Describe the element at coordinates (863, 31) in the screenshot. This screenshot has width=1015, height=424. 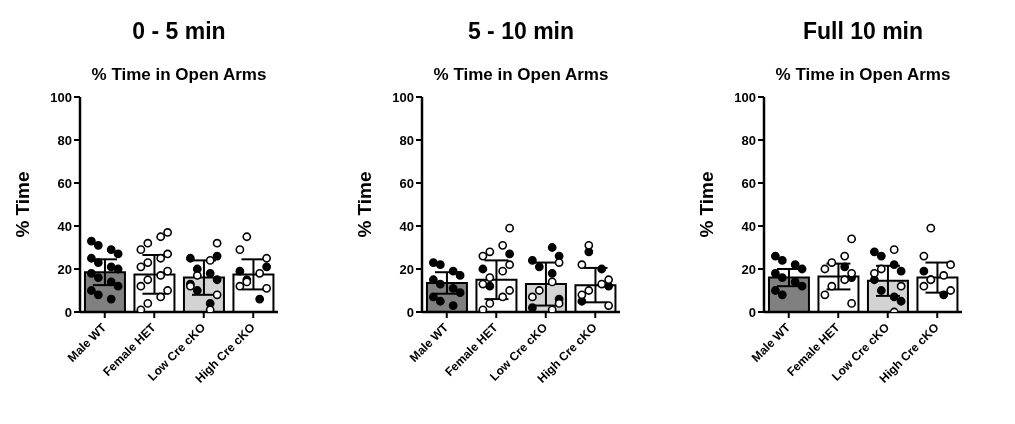
I see `chart-title: Full 10 min` at that location.